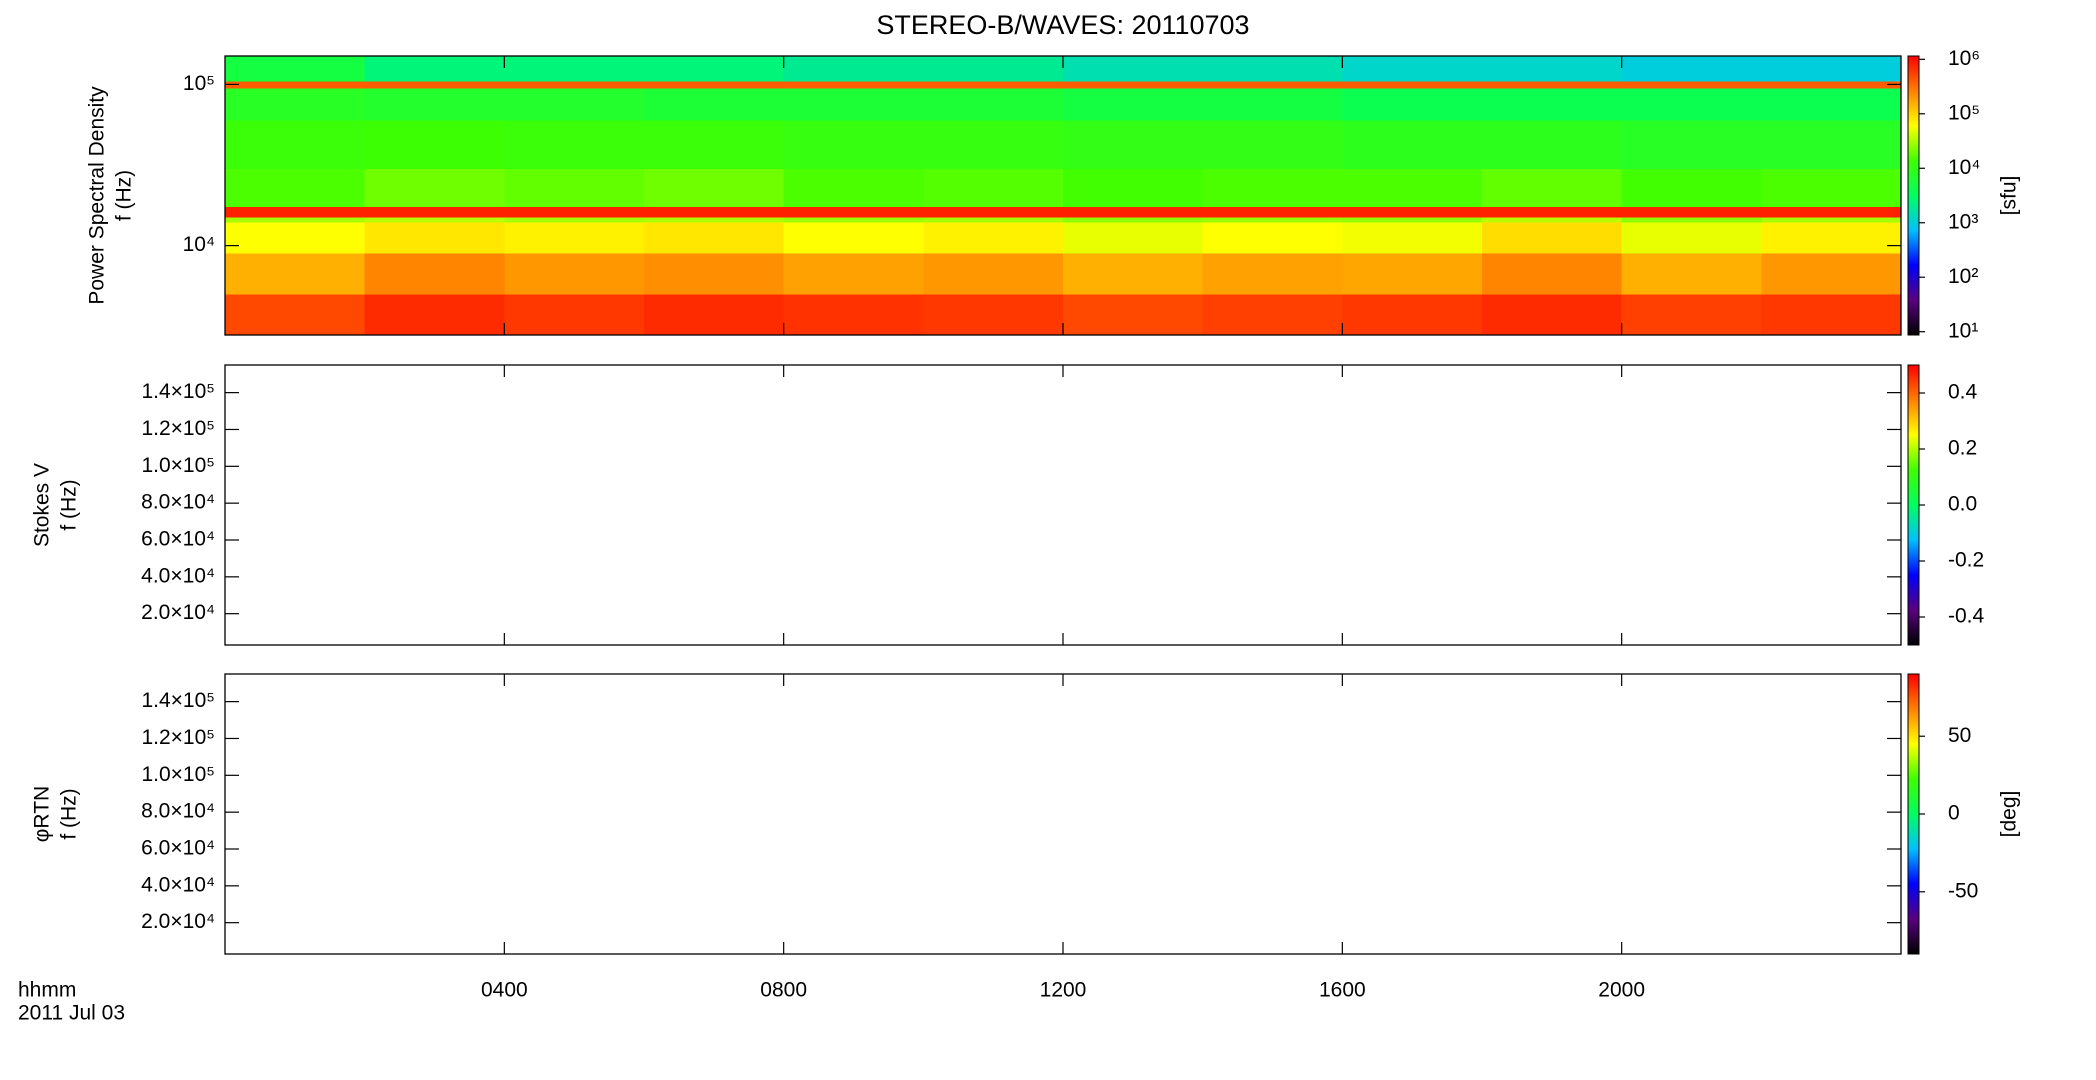  What do you see at coordinates (1966, 560) in the screenshot?
I see `colorbar-tick-label: -0.2` at bounding box center [1966, 560].